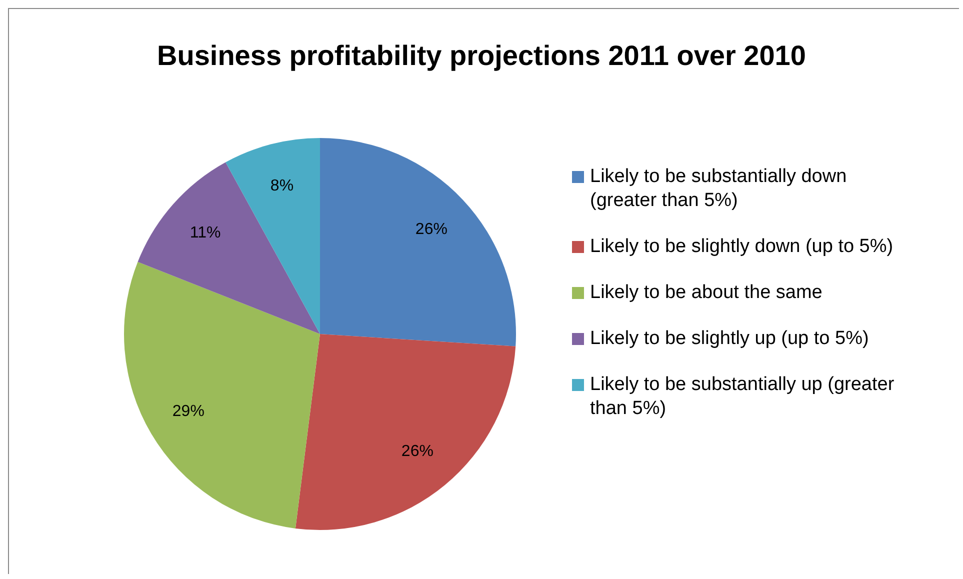 The width and height of the screenshot is (963, 579). What do you see at coordinates (719, 189) in the screenshot?
I see `legend-label: Likely to be substantially down (greater than 5%)` at bounding box center [719, 189].